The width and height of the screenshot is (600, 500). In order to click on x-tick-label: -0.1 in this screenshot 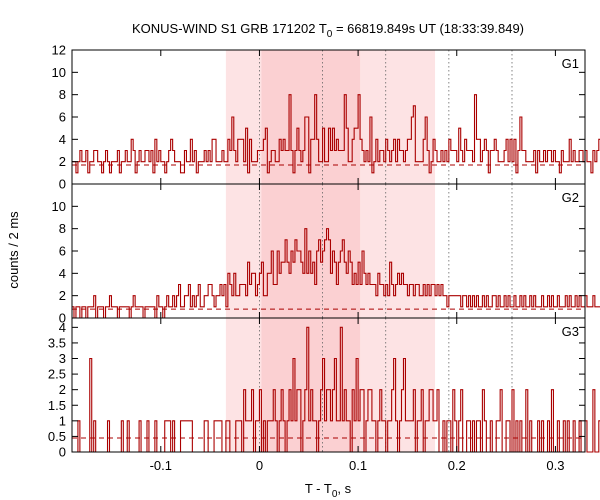, I will do `click(161, 465)`.